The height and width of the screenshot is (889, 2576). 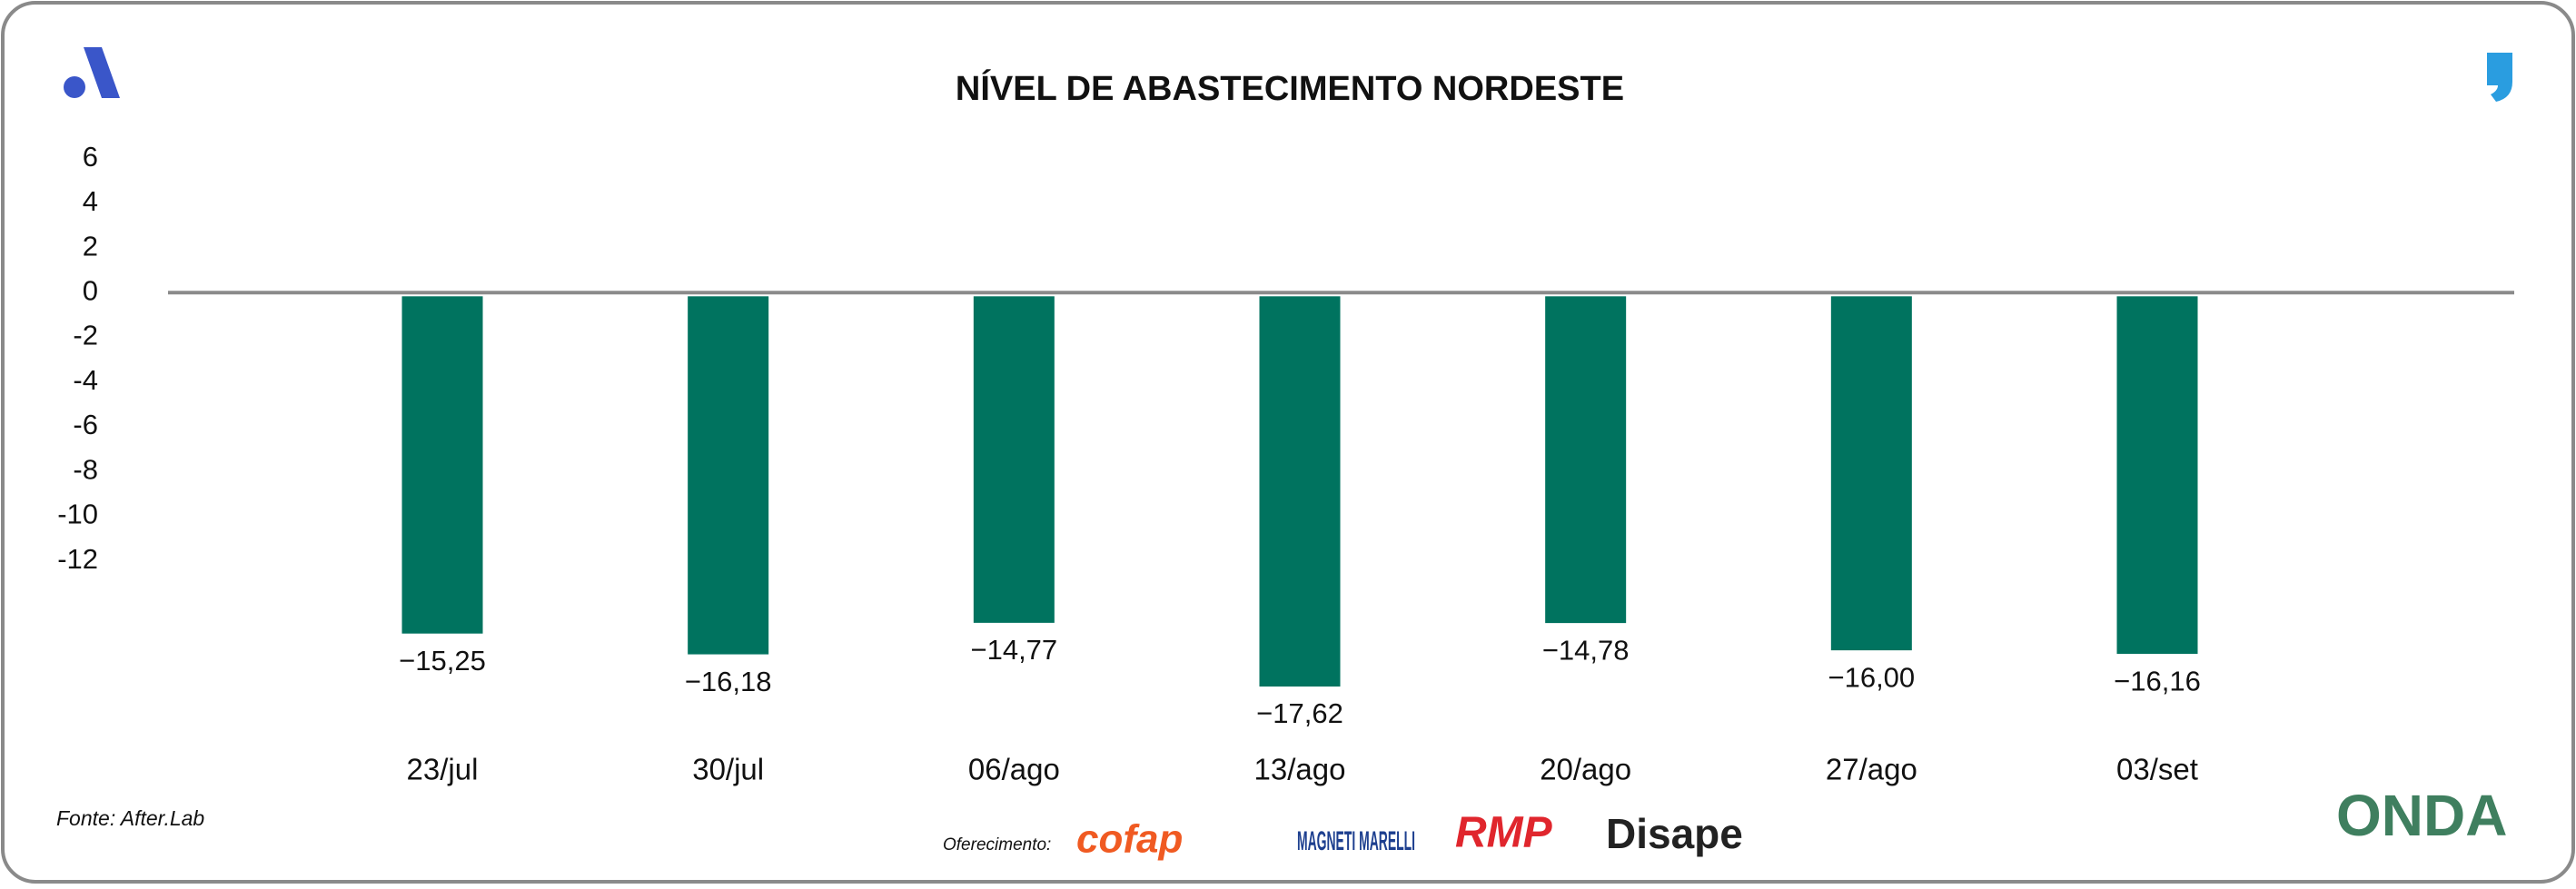 I want to click on y-tick-label: 2, so click(x=90, y=246).